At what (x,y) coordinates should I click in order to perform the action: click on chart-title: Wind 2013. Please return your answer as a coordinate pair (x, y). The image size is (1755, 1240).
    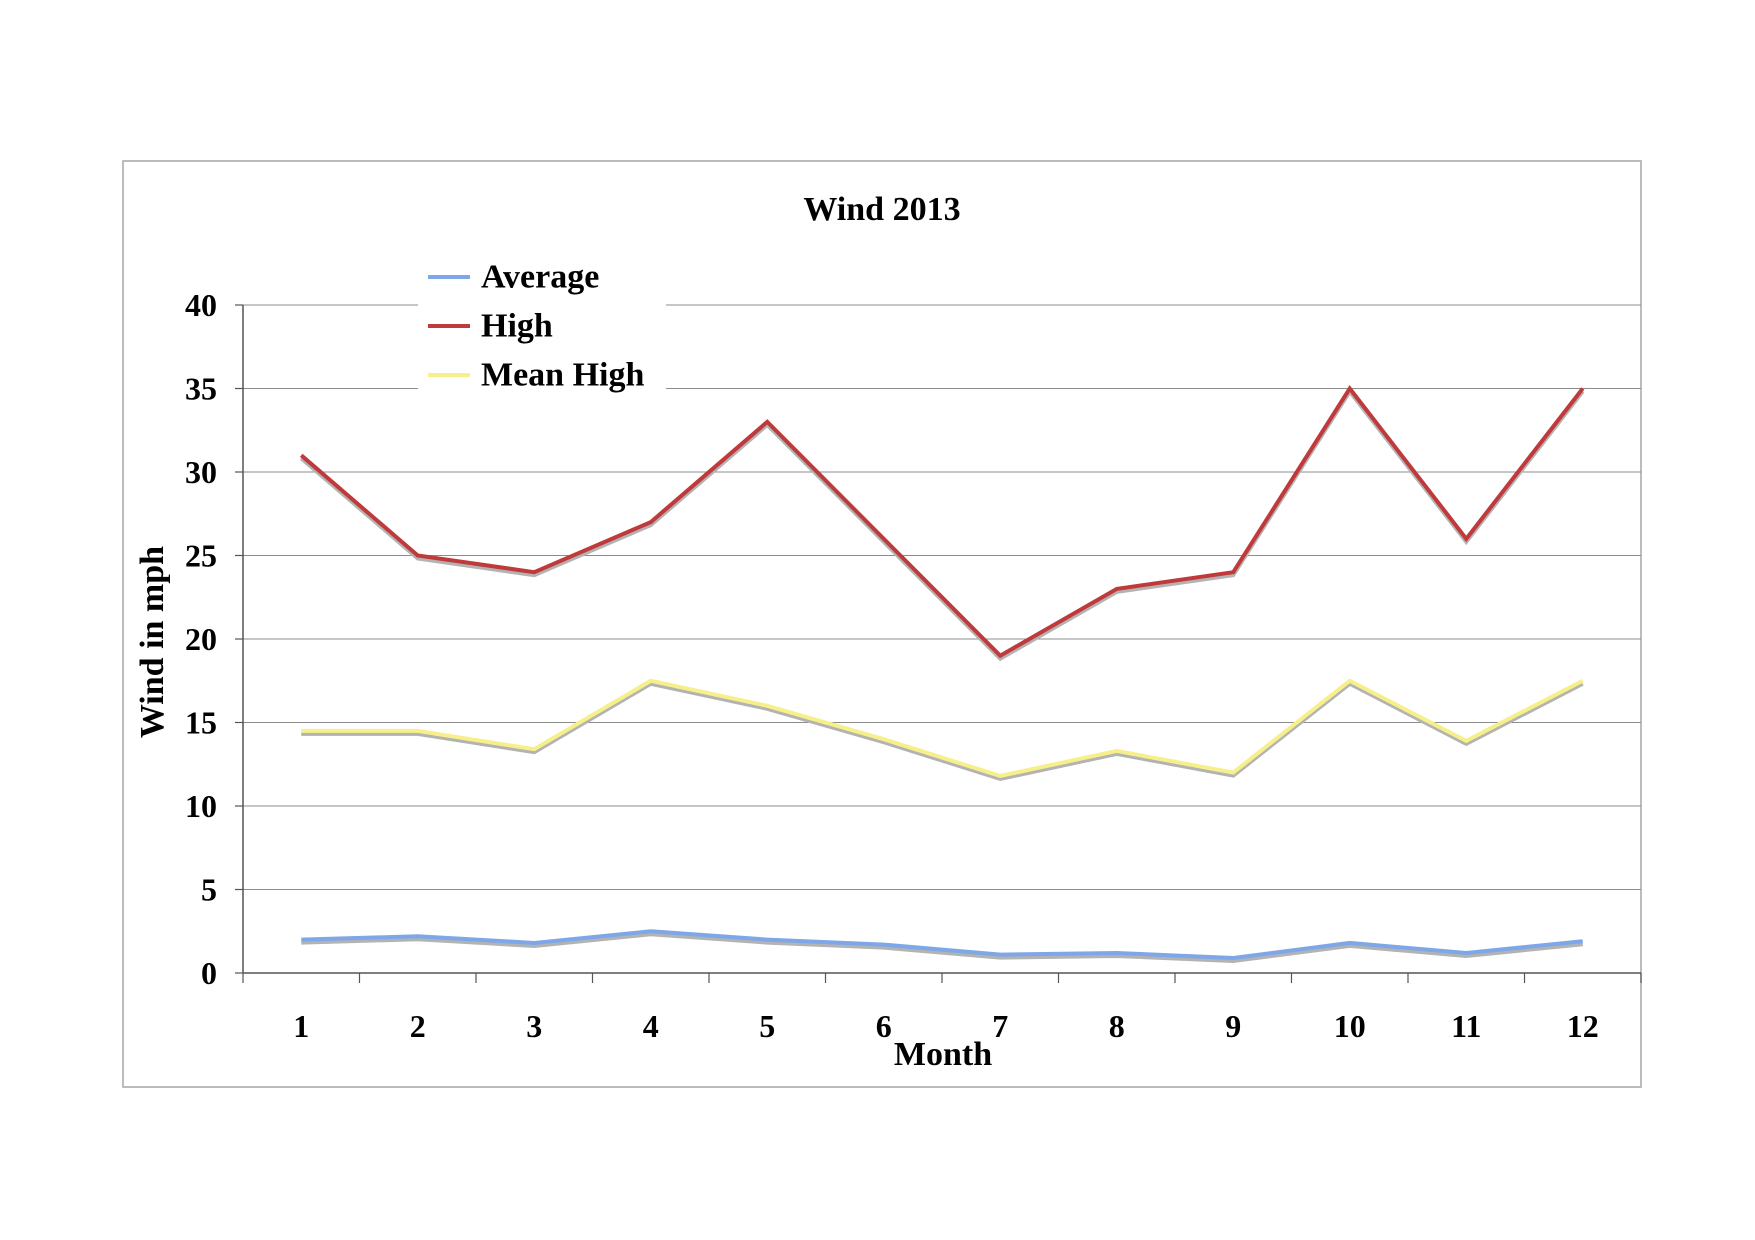
    Looking at the image, I should click on (881, 209).